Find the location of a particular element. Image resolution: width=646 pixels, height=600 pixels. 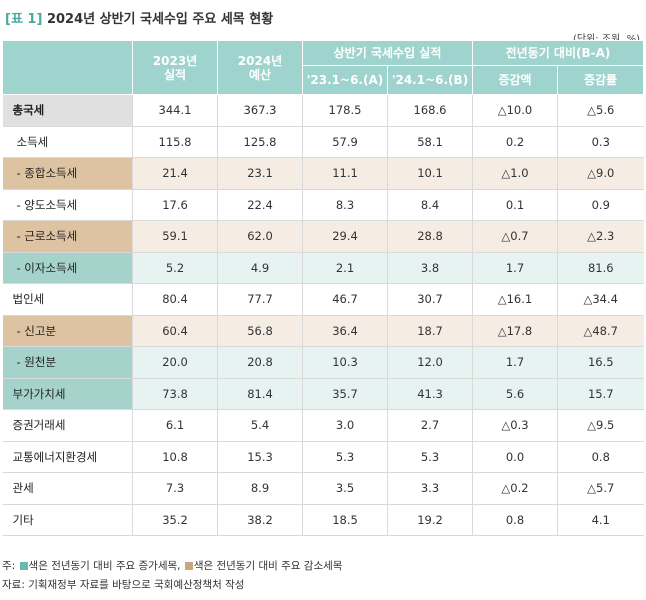

cell-h1-2024: 10.1 is located at coordinates (430, 173).